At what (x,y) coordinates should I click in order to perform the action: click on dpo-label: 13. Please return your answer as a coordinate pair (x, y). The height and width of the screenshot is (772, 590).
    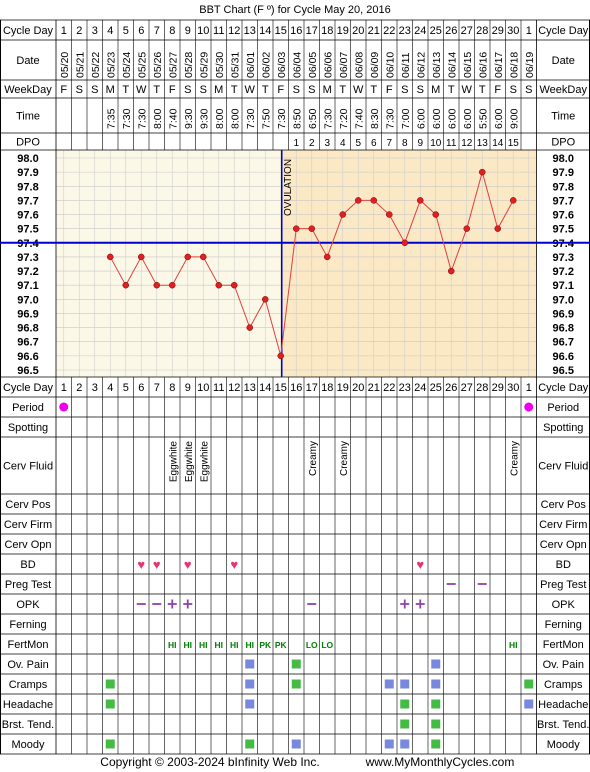
    Looking at the image, I should click on (483, 143).